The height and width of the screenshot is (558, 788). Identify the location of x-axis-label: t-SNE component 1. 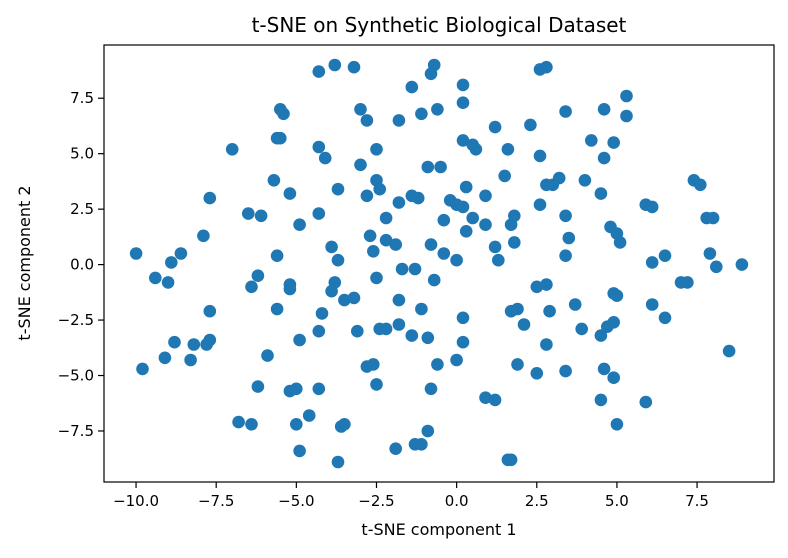
(438, 529).